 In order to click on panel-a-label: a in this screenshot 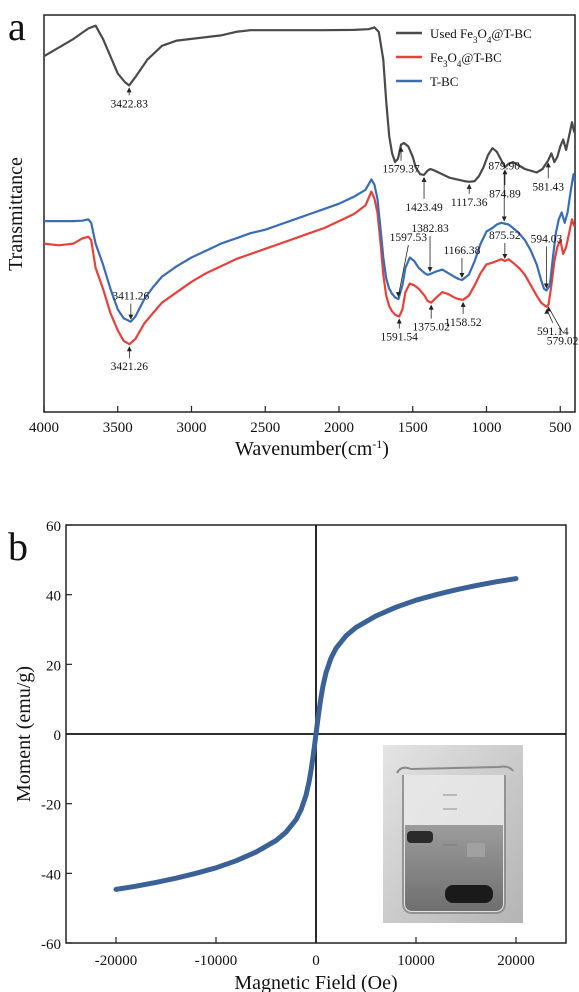, I will do `click(17, 26)`.